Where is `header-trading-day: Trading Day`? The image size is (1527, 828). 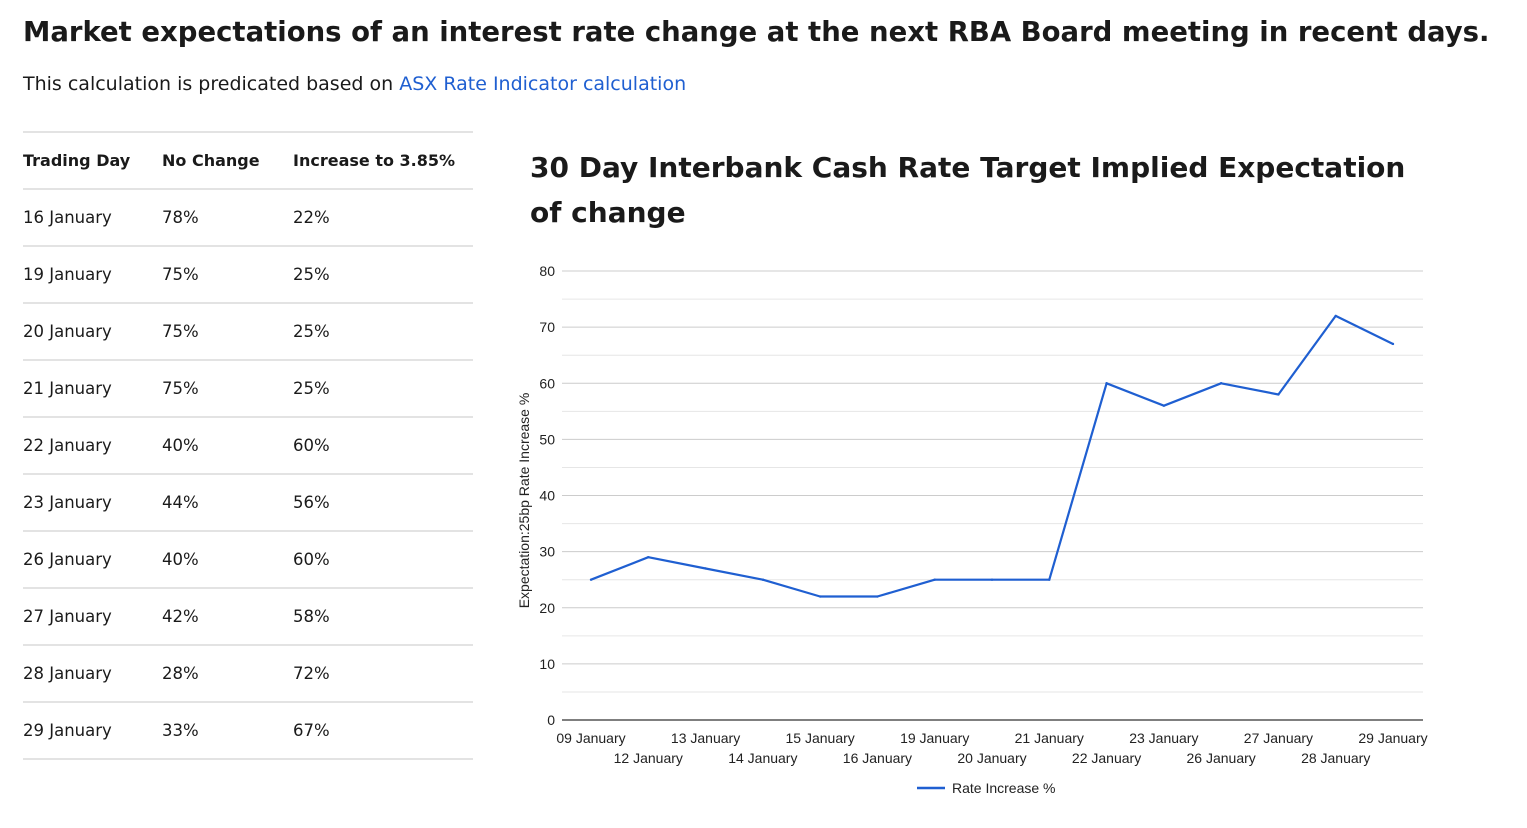 header-trading-day: Trading Day is located at coordinates (92, 160).